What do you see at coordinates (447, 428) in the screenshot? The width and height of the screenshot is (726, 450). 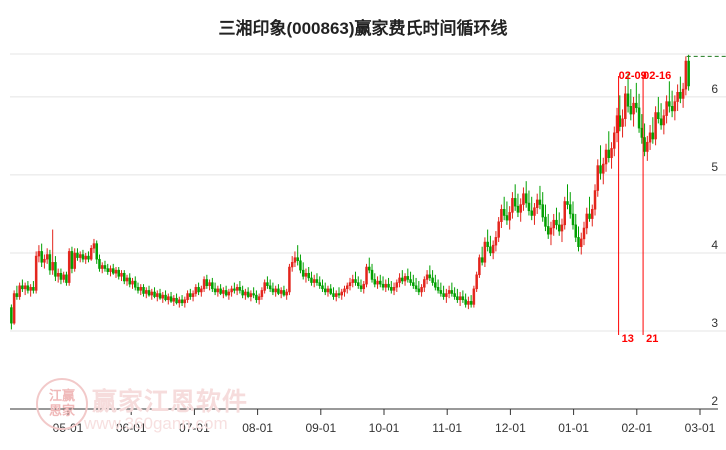 I see `x-tick-label-11-01: 11-01` at bounding box center [447, 428].